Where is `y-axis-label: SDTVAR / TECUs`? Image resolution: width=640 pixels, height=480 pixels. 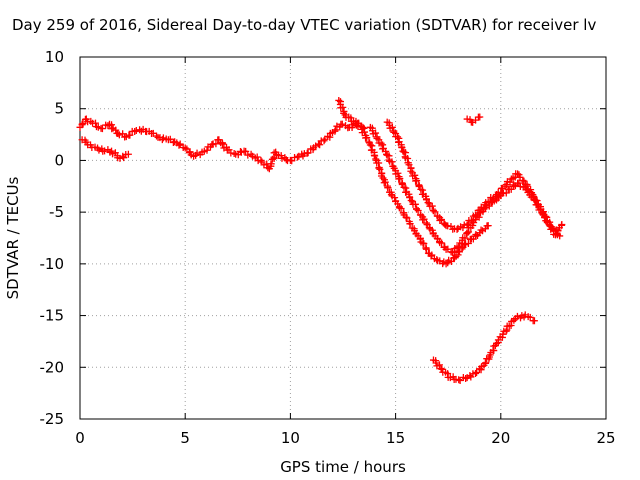 y-axis-label: SDTVAR / TECUs is located at coordinates (13, 237).